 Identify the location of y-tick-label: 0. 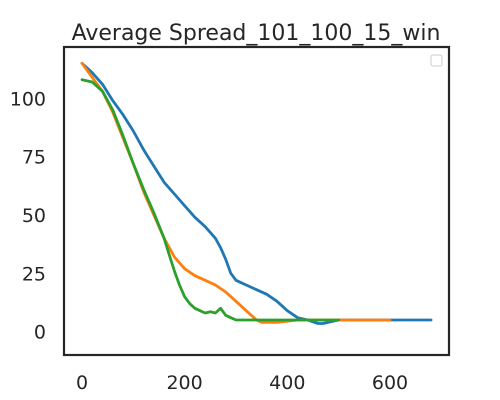
(40, 333).